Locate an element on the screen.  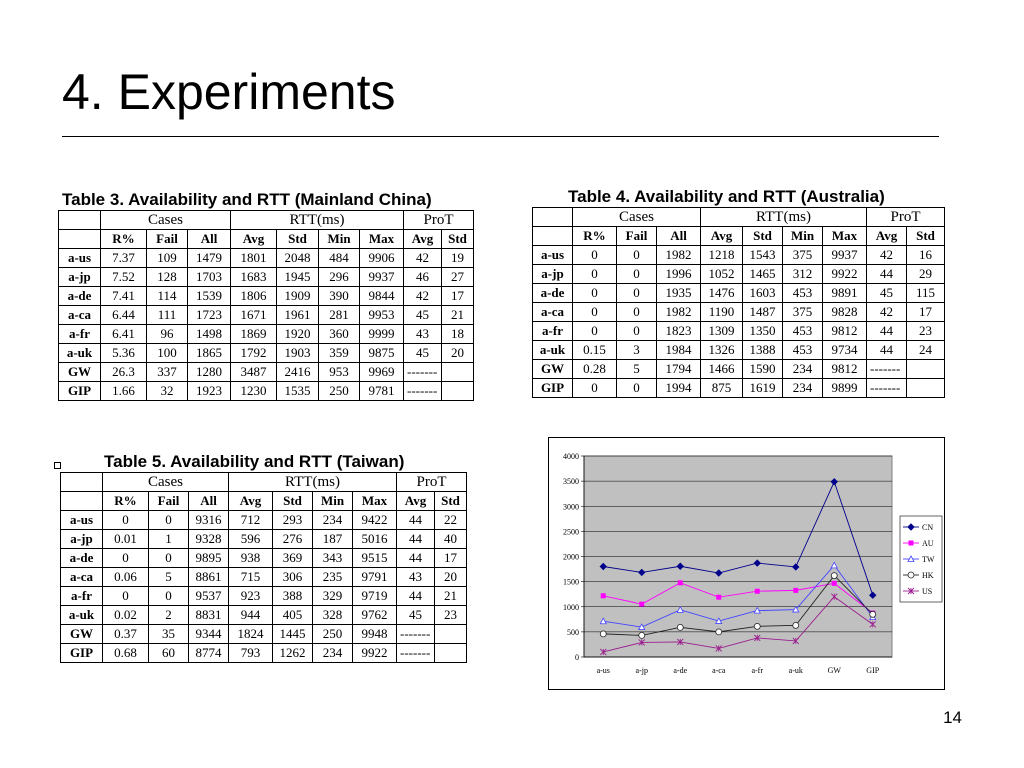
column-header: Min is located at coordinates (339, 239).